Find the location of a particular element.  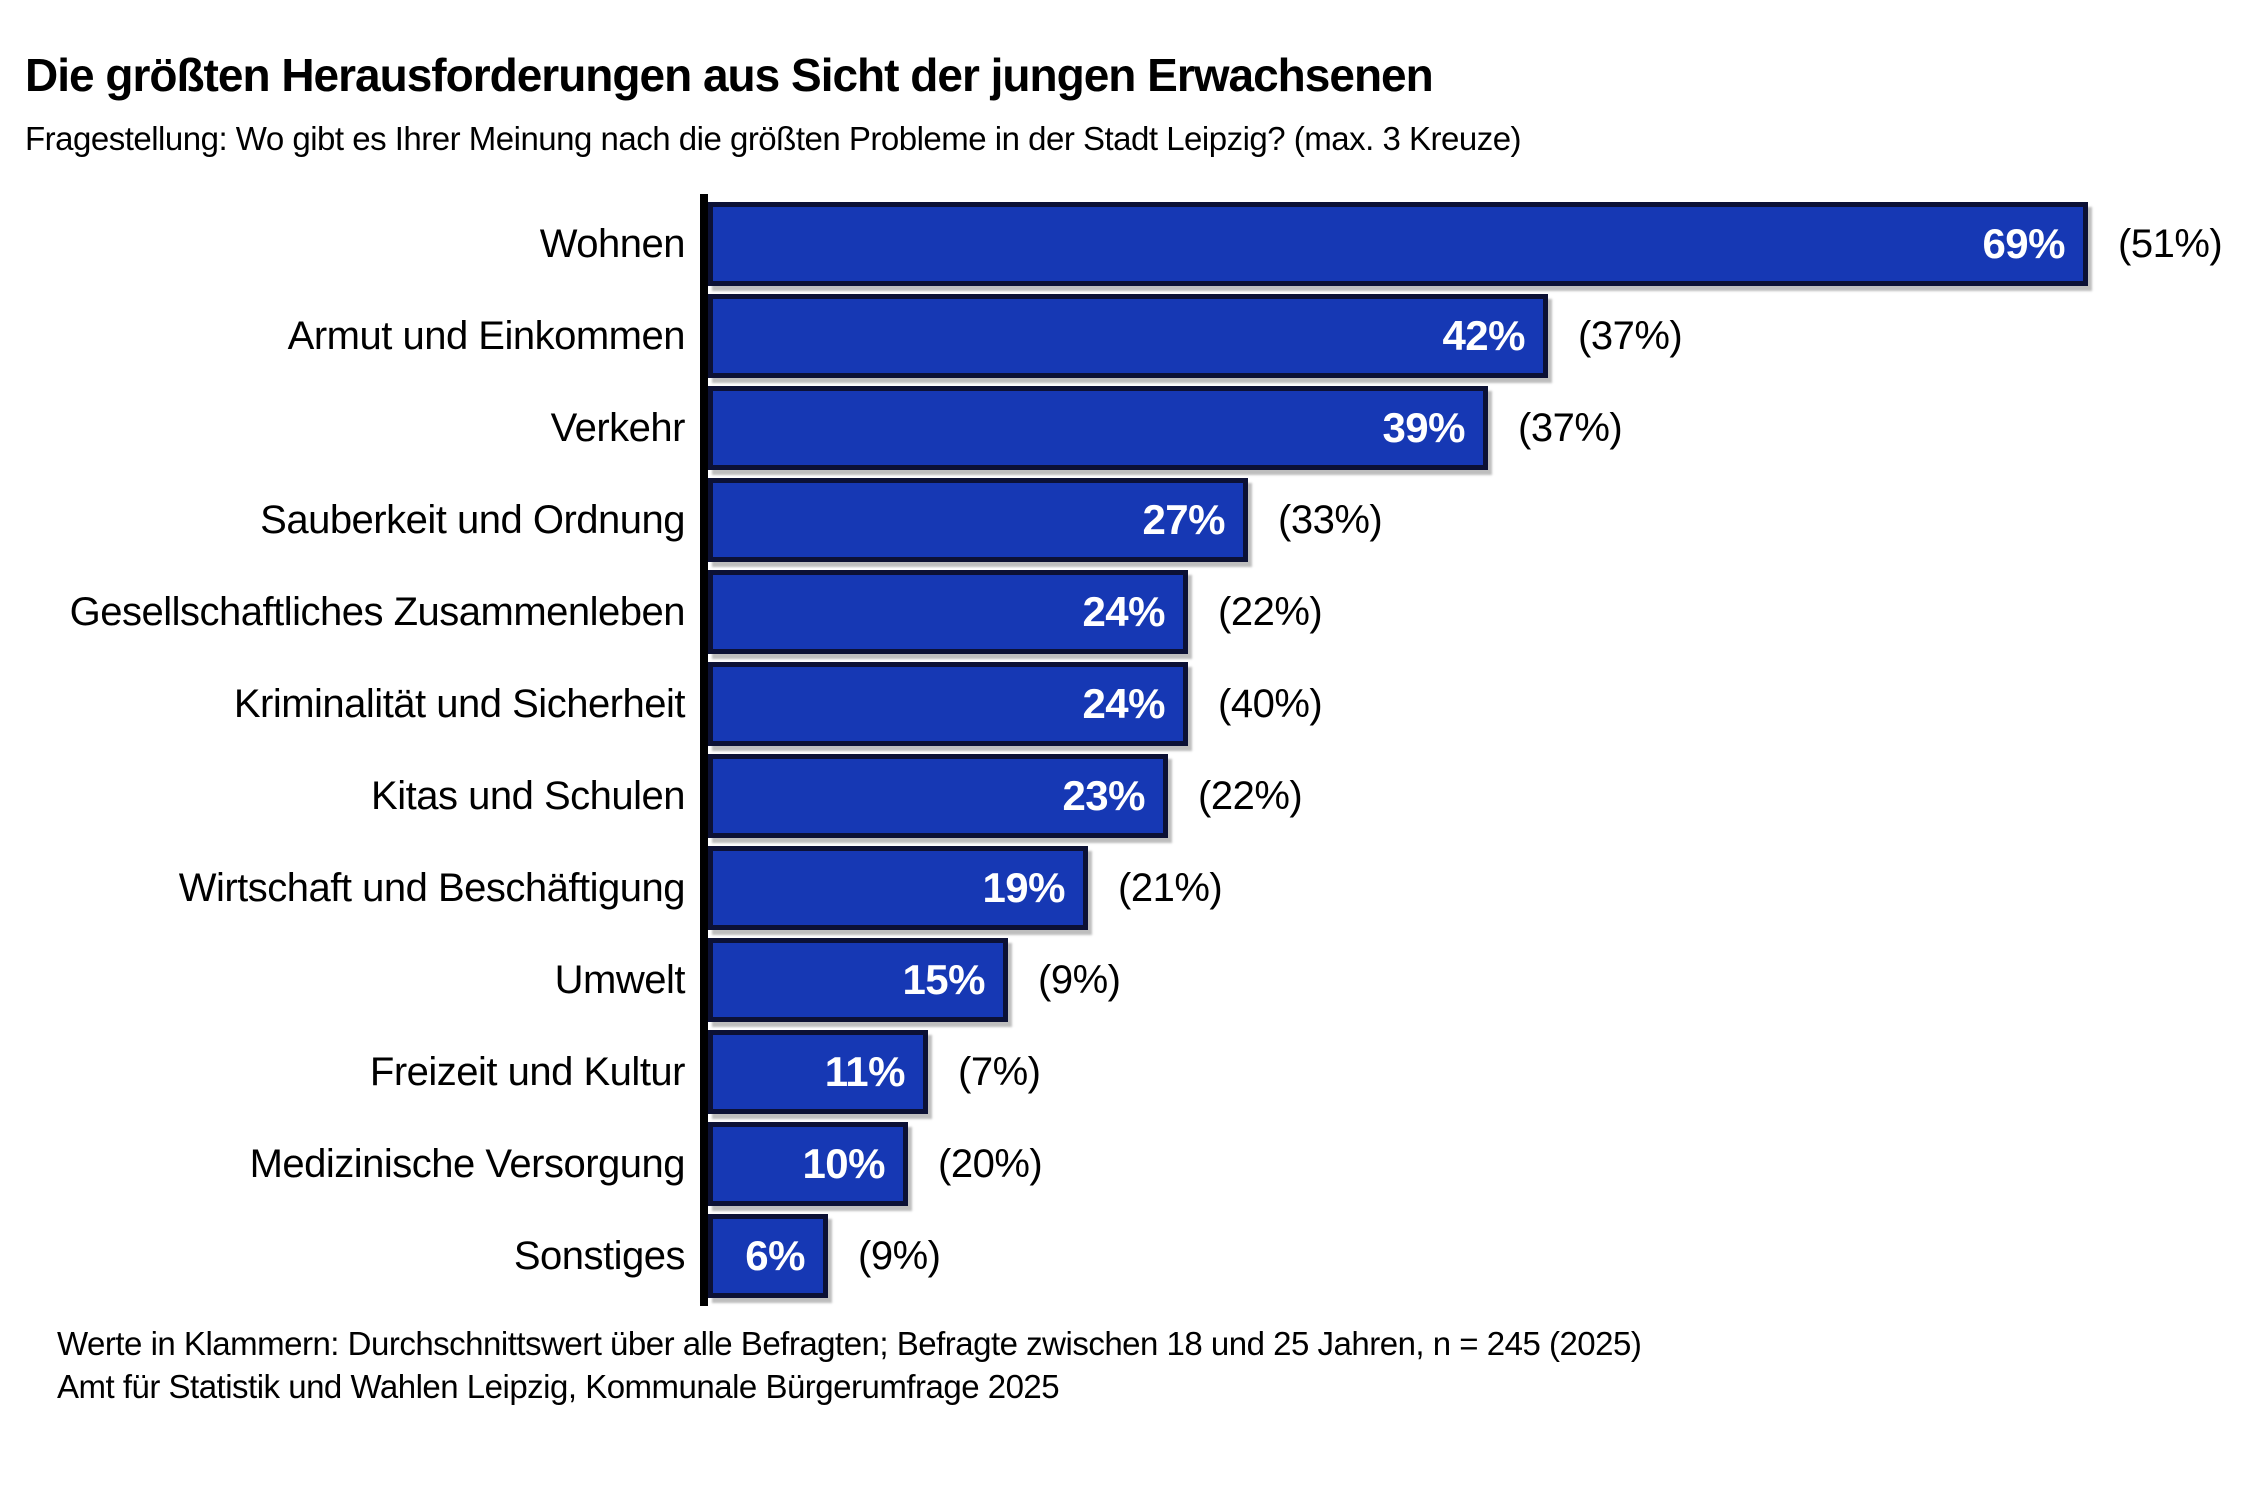

bar: 6% is located at coordinates (768, 1256).